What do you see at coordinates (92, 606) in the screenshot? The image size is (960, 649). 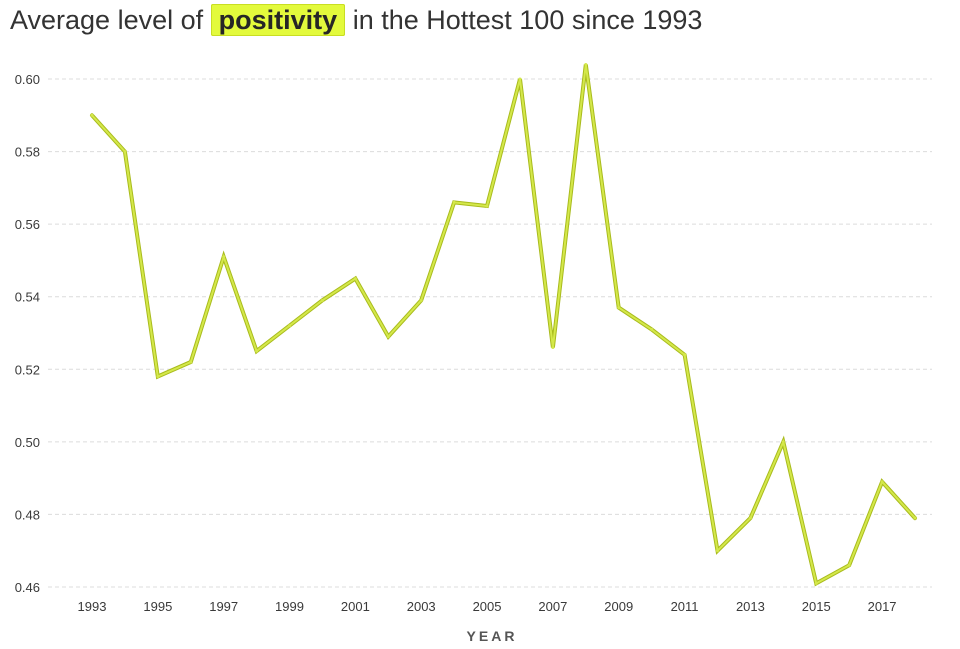 I see `x-tick-label: 1993` at bounding box center [92, 606].